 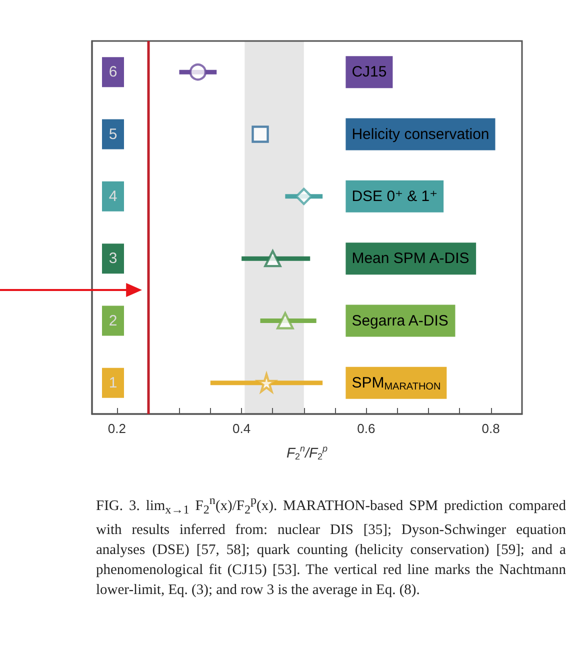 What do you see at coordinates (113, 321) in the screenshot?
I see `y-tick-label: 2` at bounding box center [113, 321].